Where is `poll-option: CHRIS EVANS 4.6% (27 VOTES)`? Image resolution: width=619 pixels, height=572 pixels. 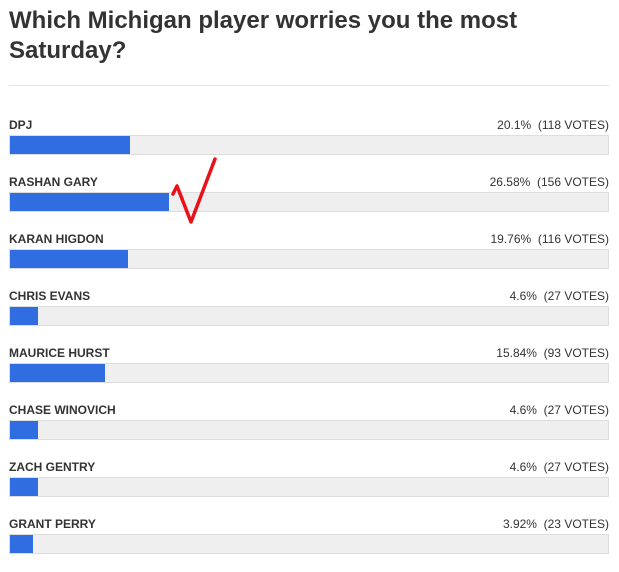
poll-option: CHRIS EVANS 4.6% (27 VOTES) is located at coordinates (309, 315).